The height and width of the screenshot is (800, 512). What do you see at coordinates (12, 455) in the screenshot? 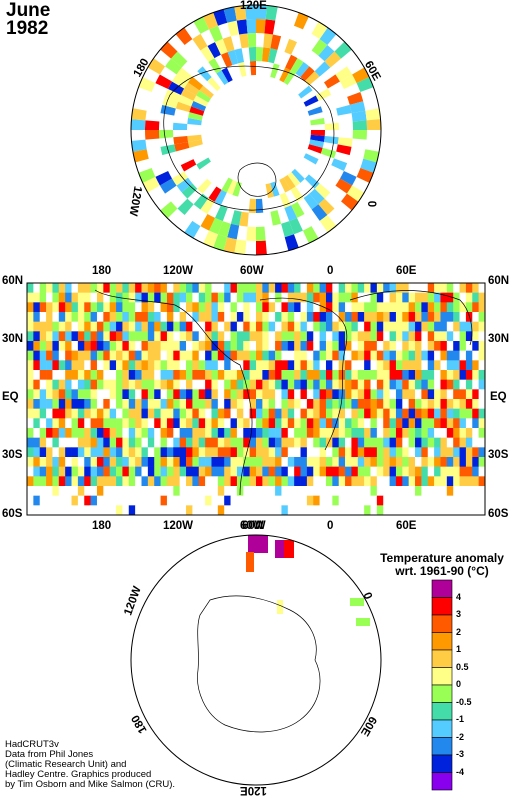
I see `lat-label-30s-left: 30S` at bounding box center [12, 455].